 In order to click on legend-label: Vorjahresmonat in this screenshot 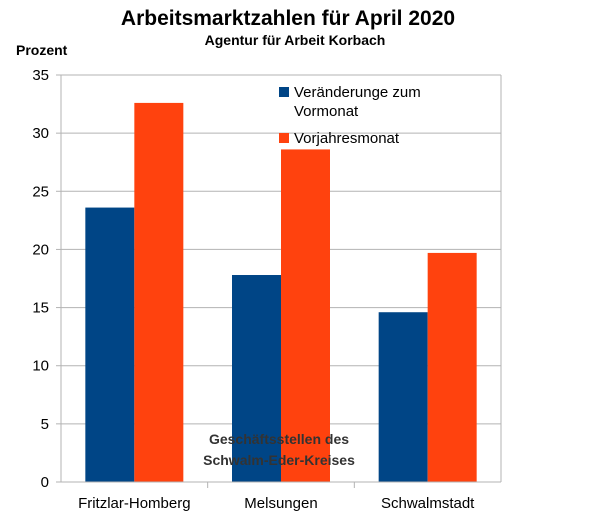, I will do `click(347, 138)`.